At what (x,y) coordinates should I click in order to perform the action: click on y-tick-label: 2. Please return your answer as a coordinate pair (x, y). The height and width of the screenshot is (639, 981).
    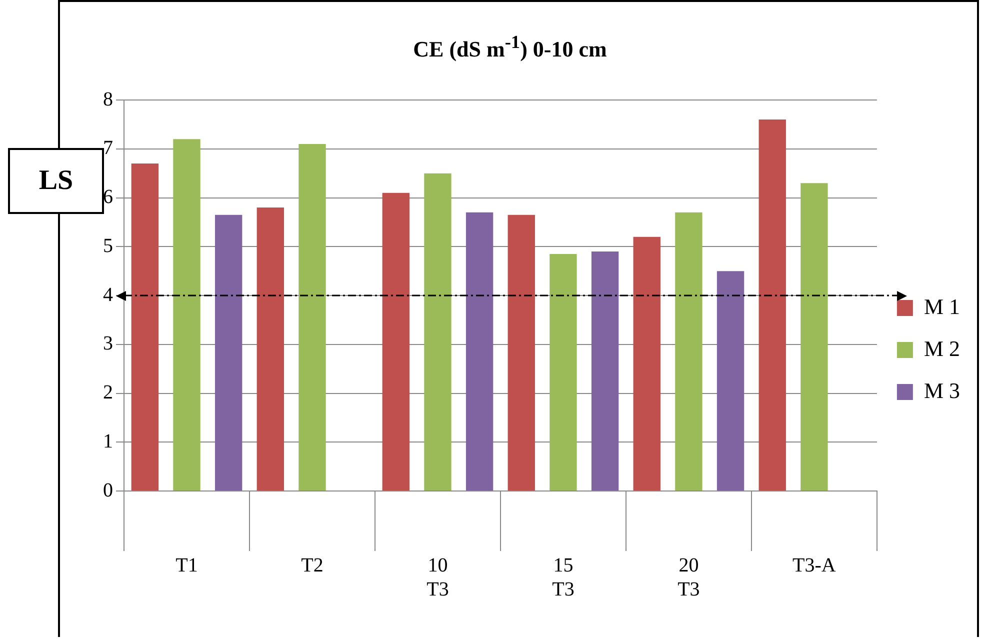
    Looking at the image, I should click on (108, 393).